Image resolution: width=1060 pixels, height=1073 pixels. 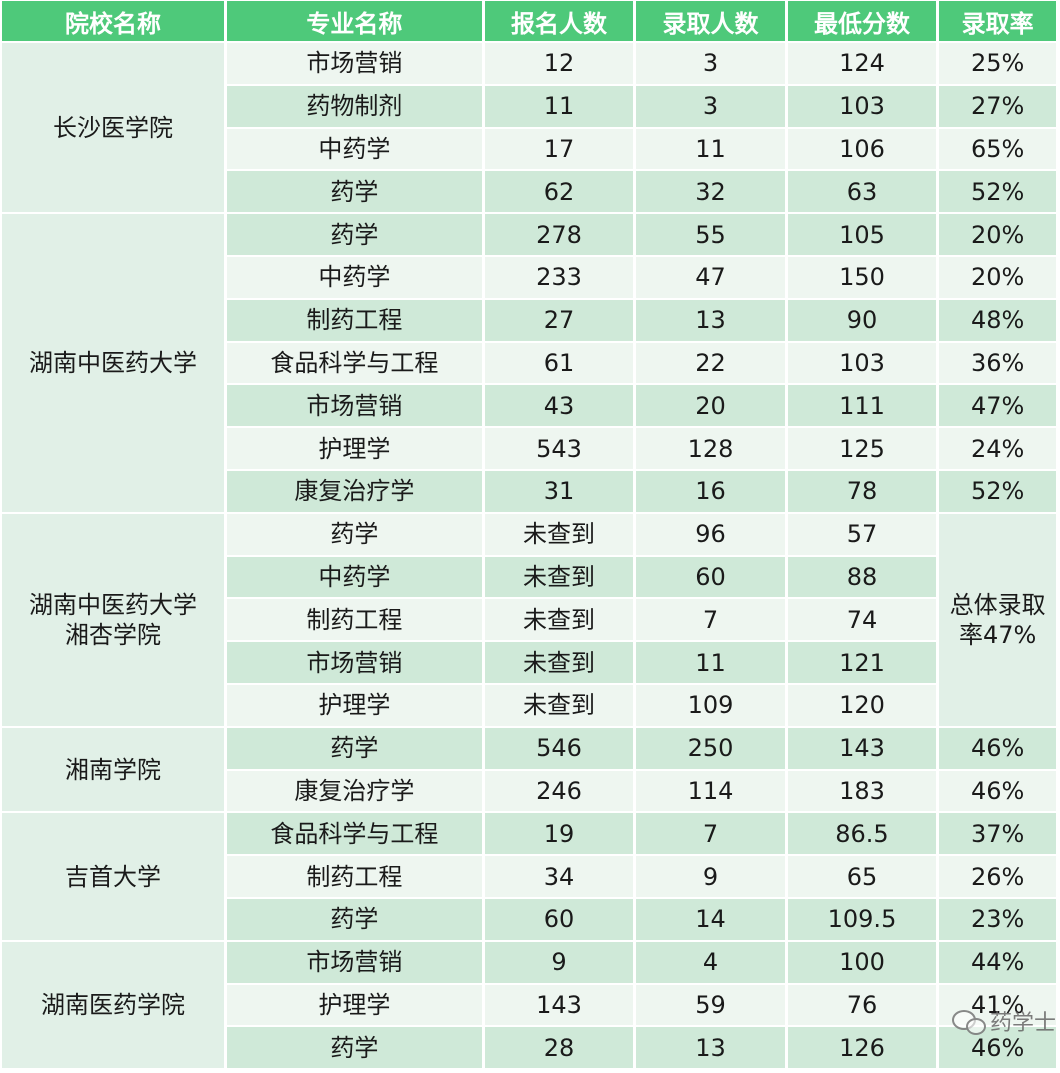 What do you see at coordinates (862, 149) in the screenshot?
I see `min-score-cell: 106` at bounding box center [862, 149].